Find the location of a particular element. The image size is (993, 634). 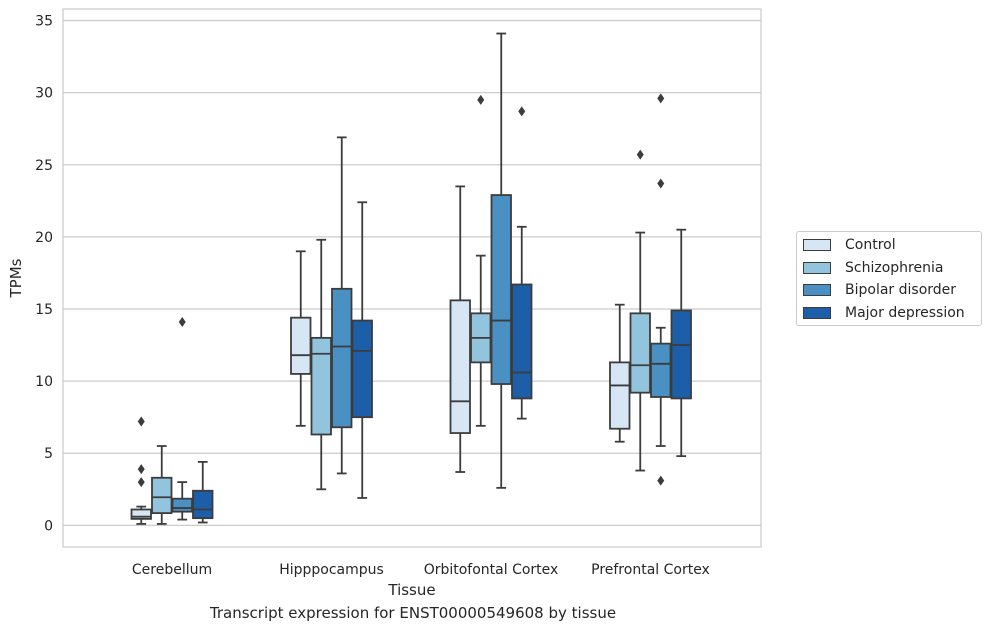

legend-label-schizophrenia: Schizophrenia is located at coordinates (894, 268).